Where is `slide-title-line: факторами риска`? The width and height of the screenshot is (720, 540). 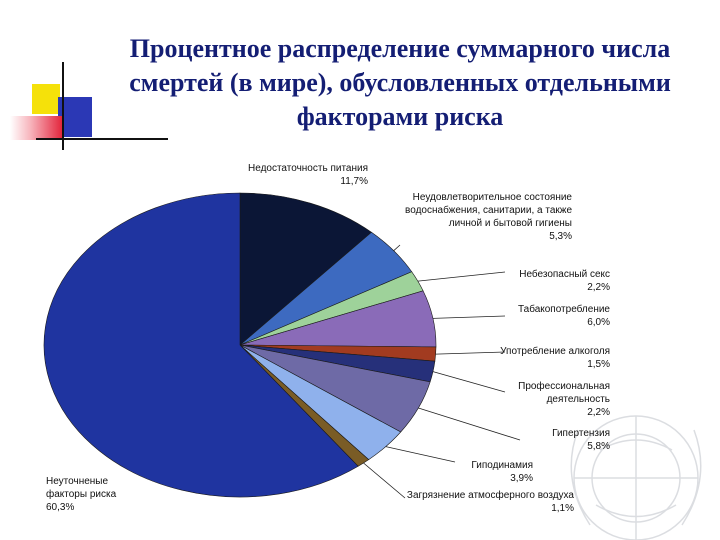
slide-title-line: факторами риска is located at coordinates (400, 116).